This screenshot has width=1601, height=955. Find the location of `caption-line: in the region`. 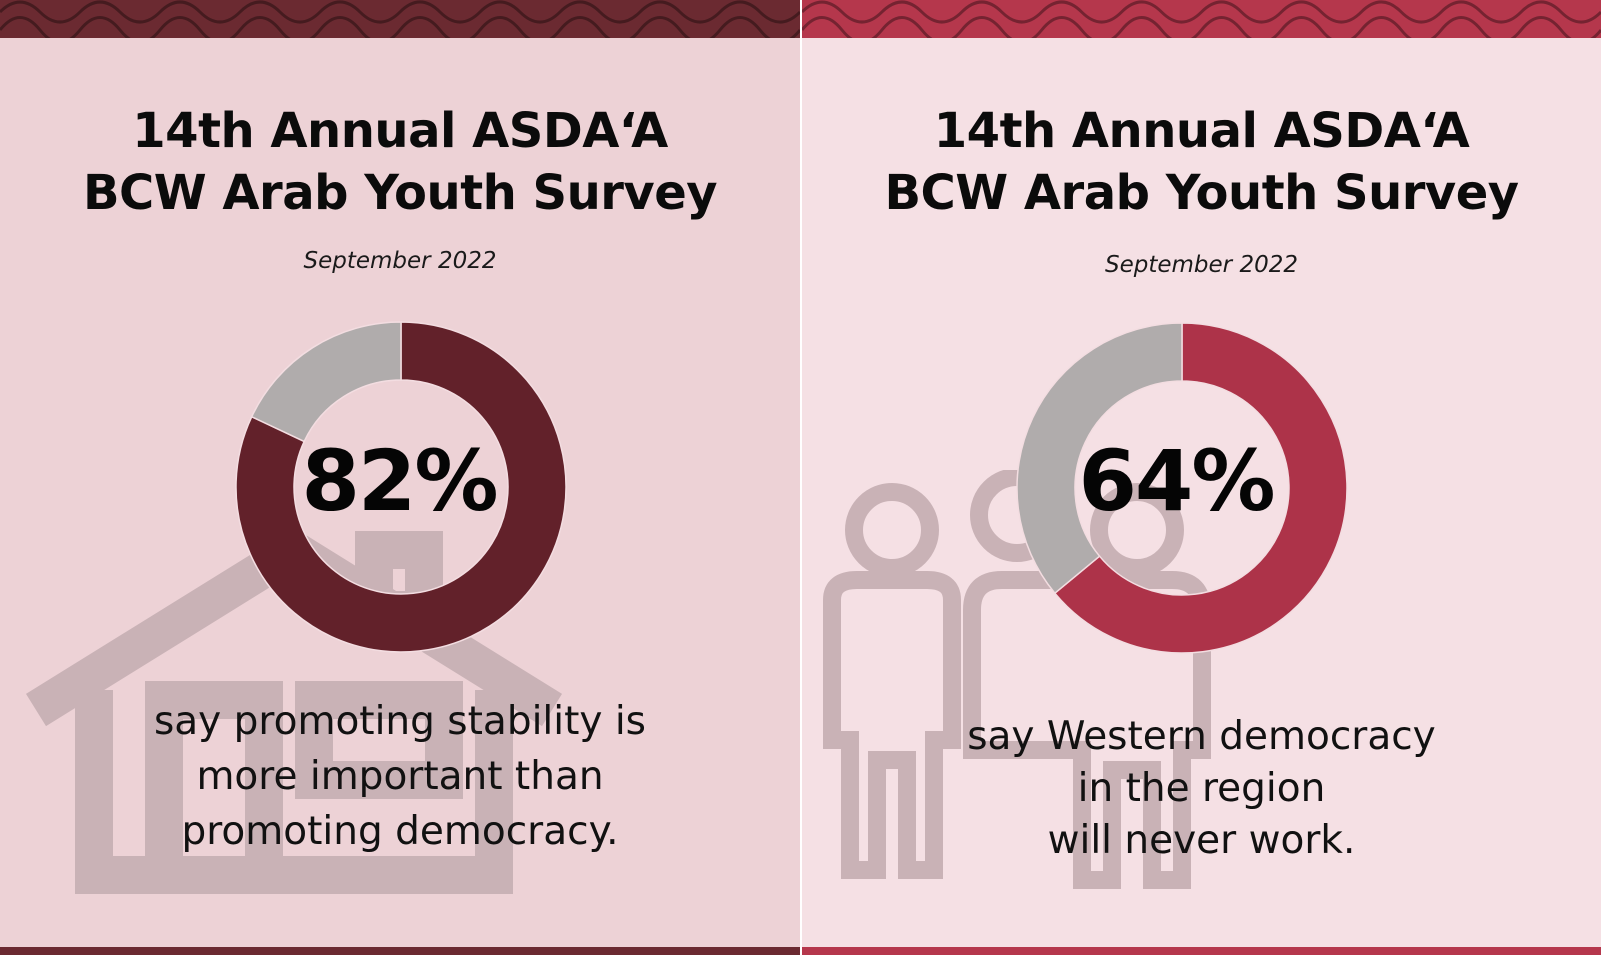

caption-line: in the region is located at coordinates (1201, 788).